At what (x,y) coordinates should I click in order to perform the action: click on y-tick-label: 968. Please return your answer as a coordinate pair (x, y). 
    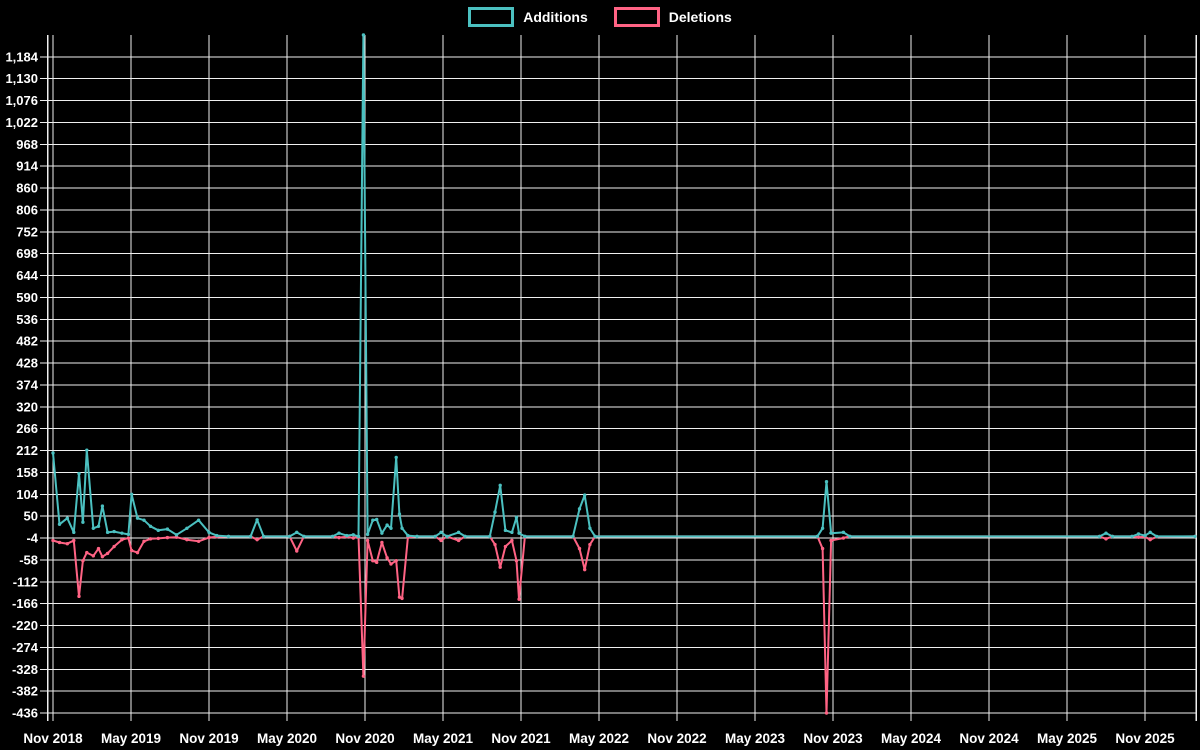
    Looking at the image, I should click on (27, 144).